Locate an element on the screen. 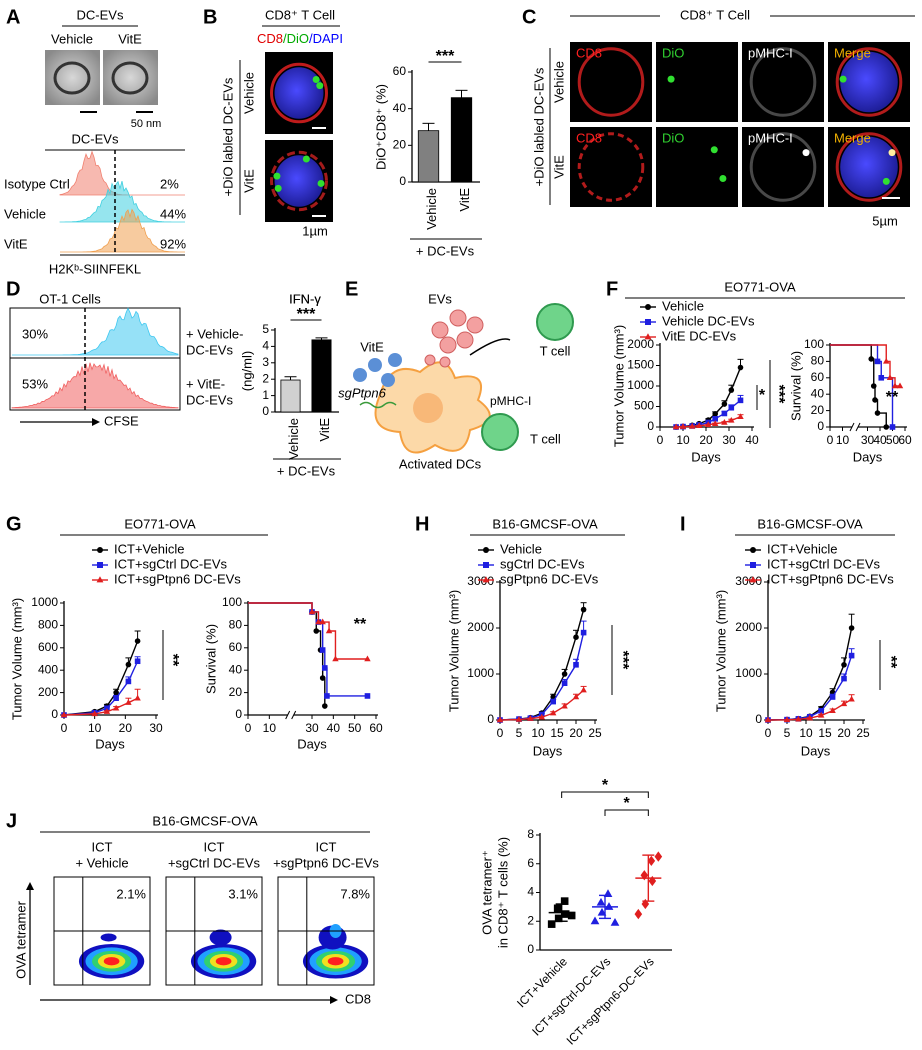 The width and height of the screenshot is (922, 1050). y-axis-label: in CD8⁺ T cells (%) is located at coordinates (502, 892).